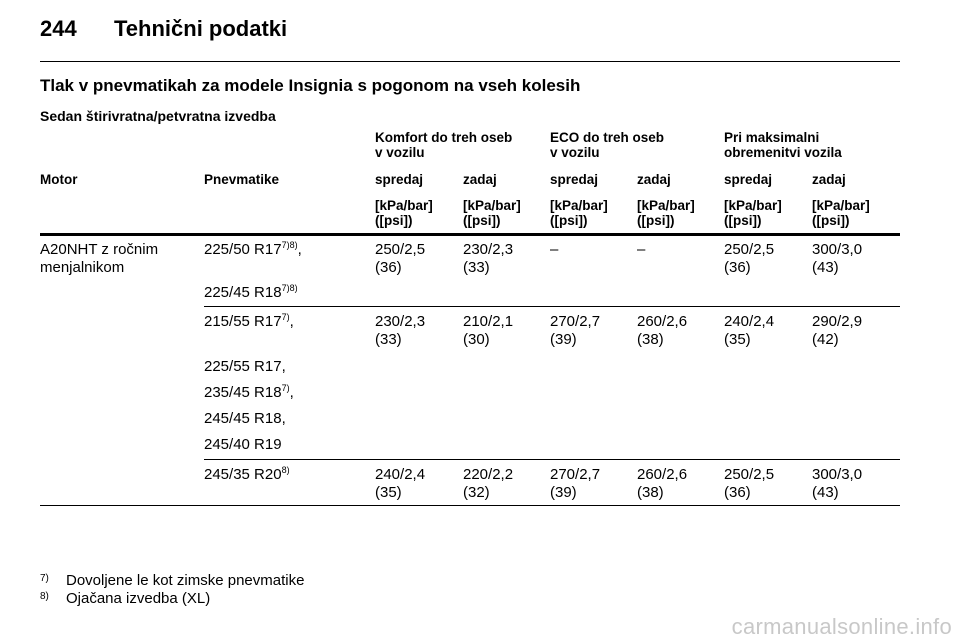  What do you see at coordinates (243, 444) in the screenshot?
I see `tyre-size: 245/40 R19` at bounding box center [243, 444].